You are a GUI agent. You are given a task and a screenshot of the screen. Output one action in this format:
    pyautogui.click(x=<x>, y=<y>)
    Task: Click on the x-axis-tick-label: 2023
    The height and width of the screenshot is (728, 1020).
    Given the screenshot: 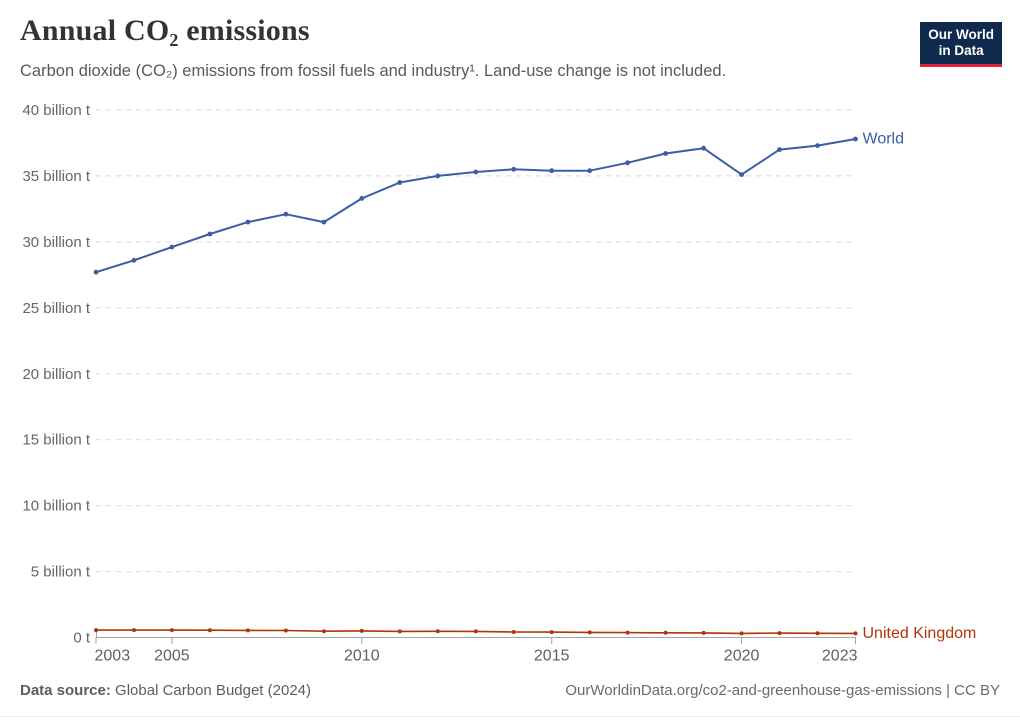 What is the action you would take?
    pyautogui.click(x=840, y=656)
    